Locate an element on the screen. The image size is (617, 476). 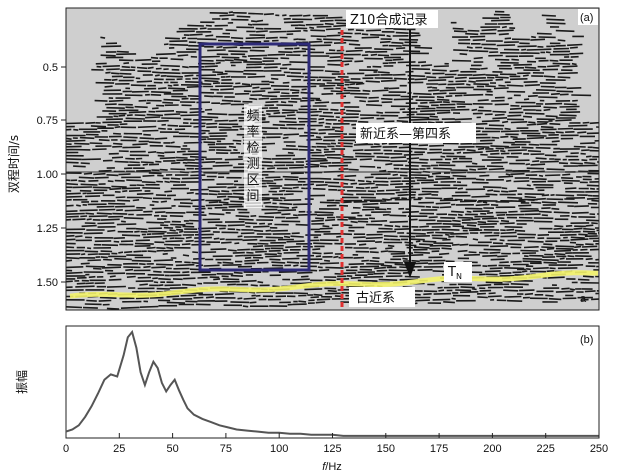
horizon-label: TN is located at coordinates (454, 273).